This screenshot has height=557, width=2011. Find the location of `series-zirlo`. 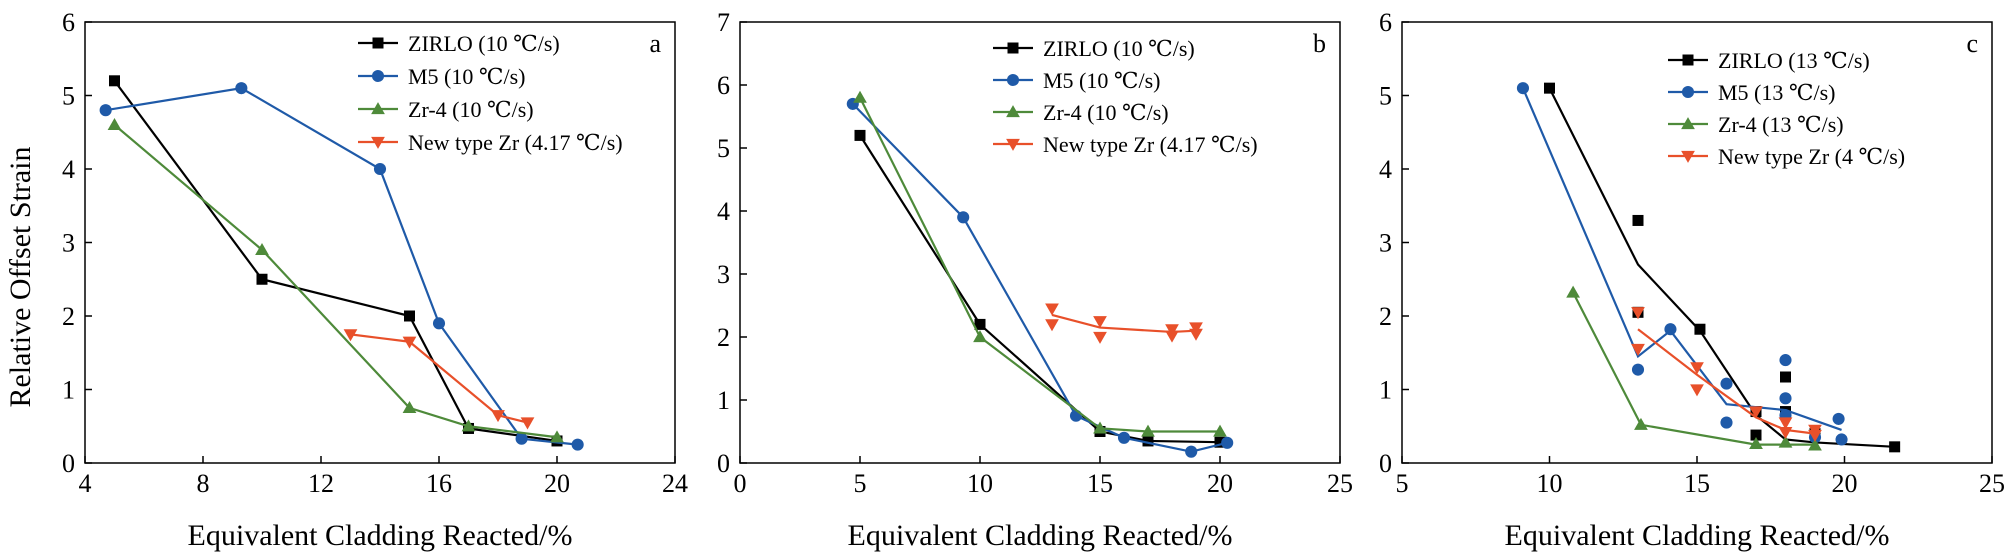

series-zirlo is located at coordinates (1040, 288).